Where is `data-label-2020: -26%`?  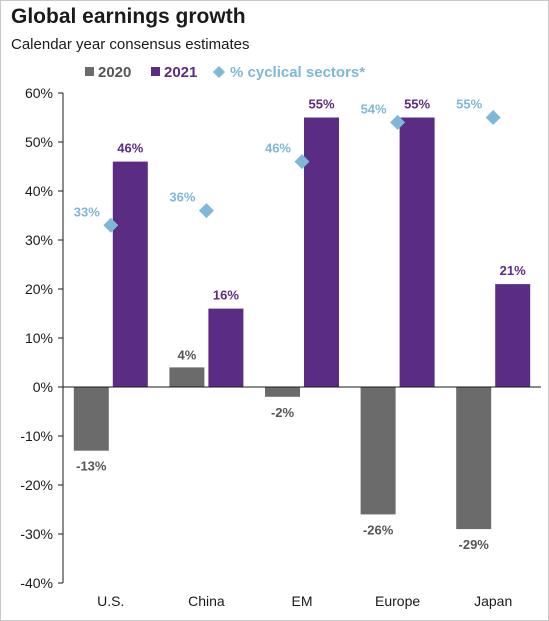 data-label-2020: -26% is located at coordinates (378, 529).